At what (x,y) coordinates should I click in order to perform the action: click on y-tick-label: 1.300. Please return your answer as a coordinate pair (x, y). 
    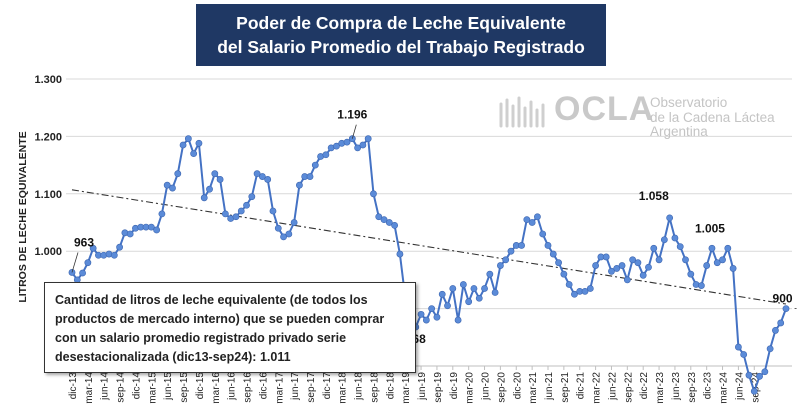
    Looking at the image, I should click on (48, 80).